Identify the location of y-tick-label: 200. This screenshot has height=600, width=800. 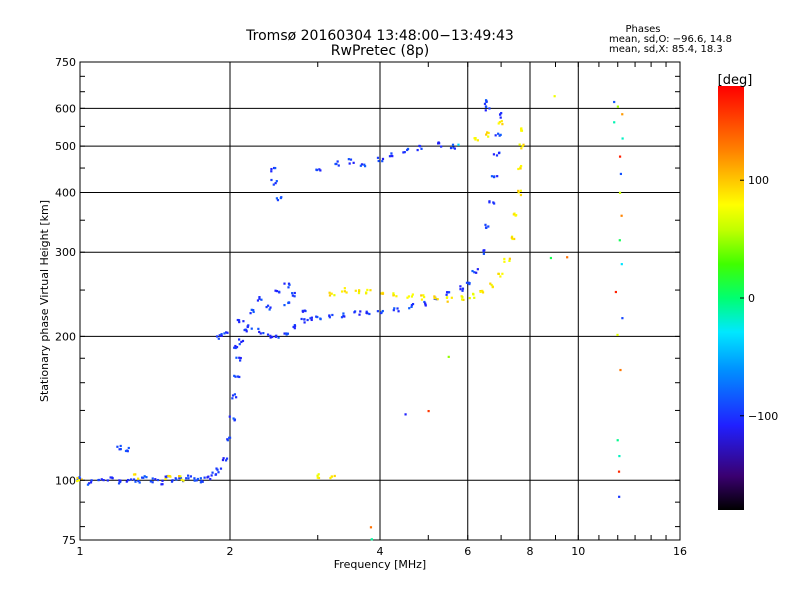
(65, 336).